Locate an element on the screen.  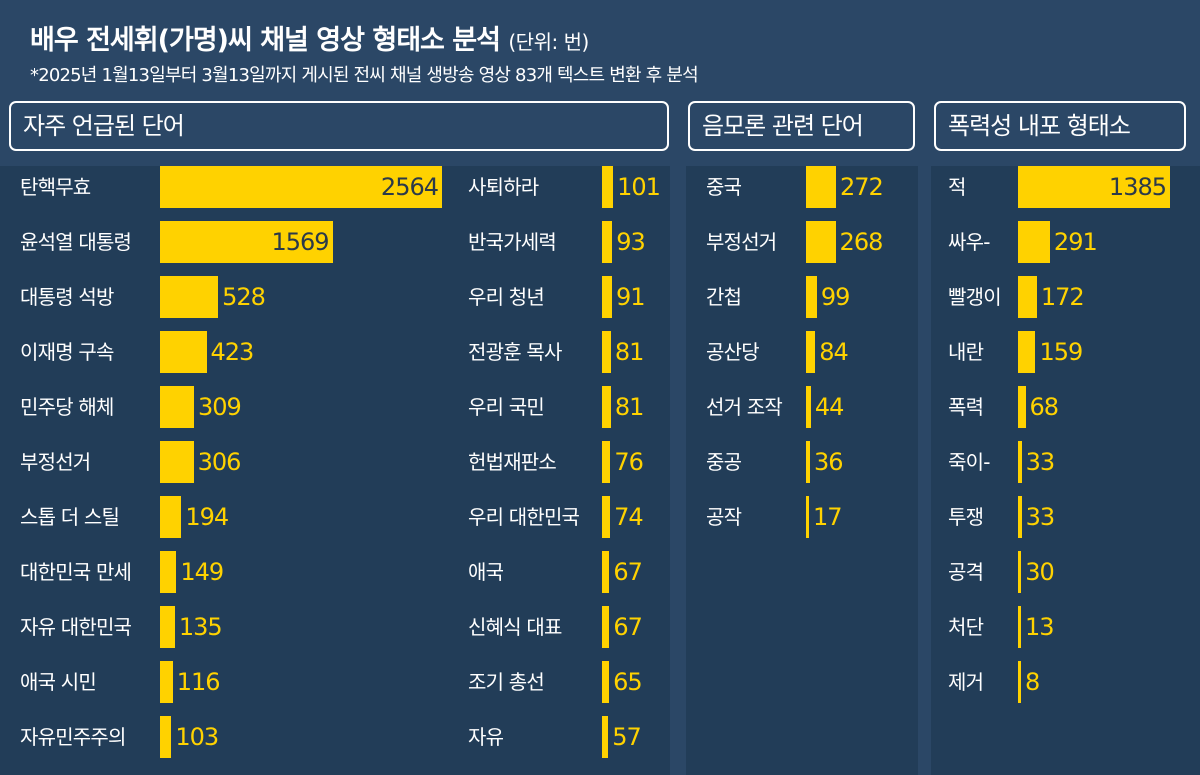
value-label: 291 is located at coordinates (1075, 242).